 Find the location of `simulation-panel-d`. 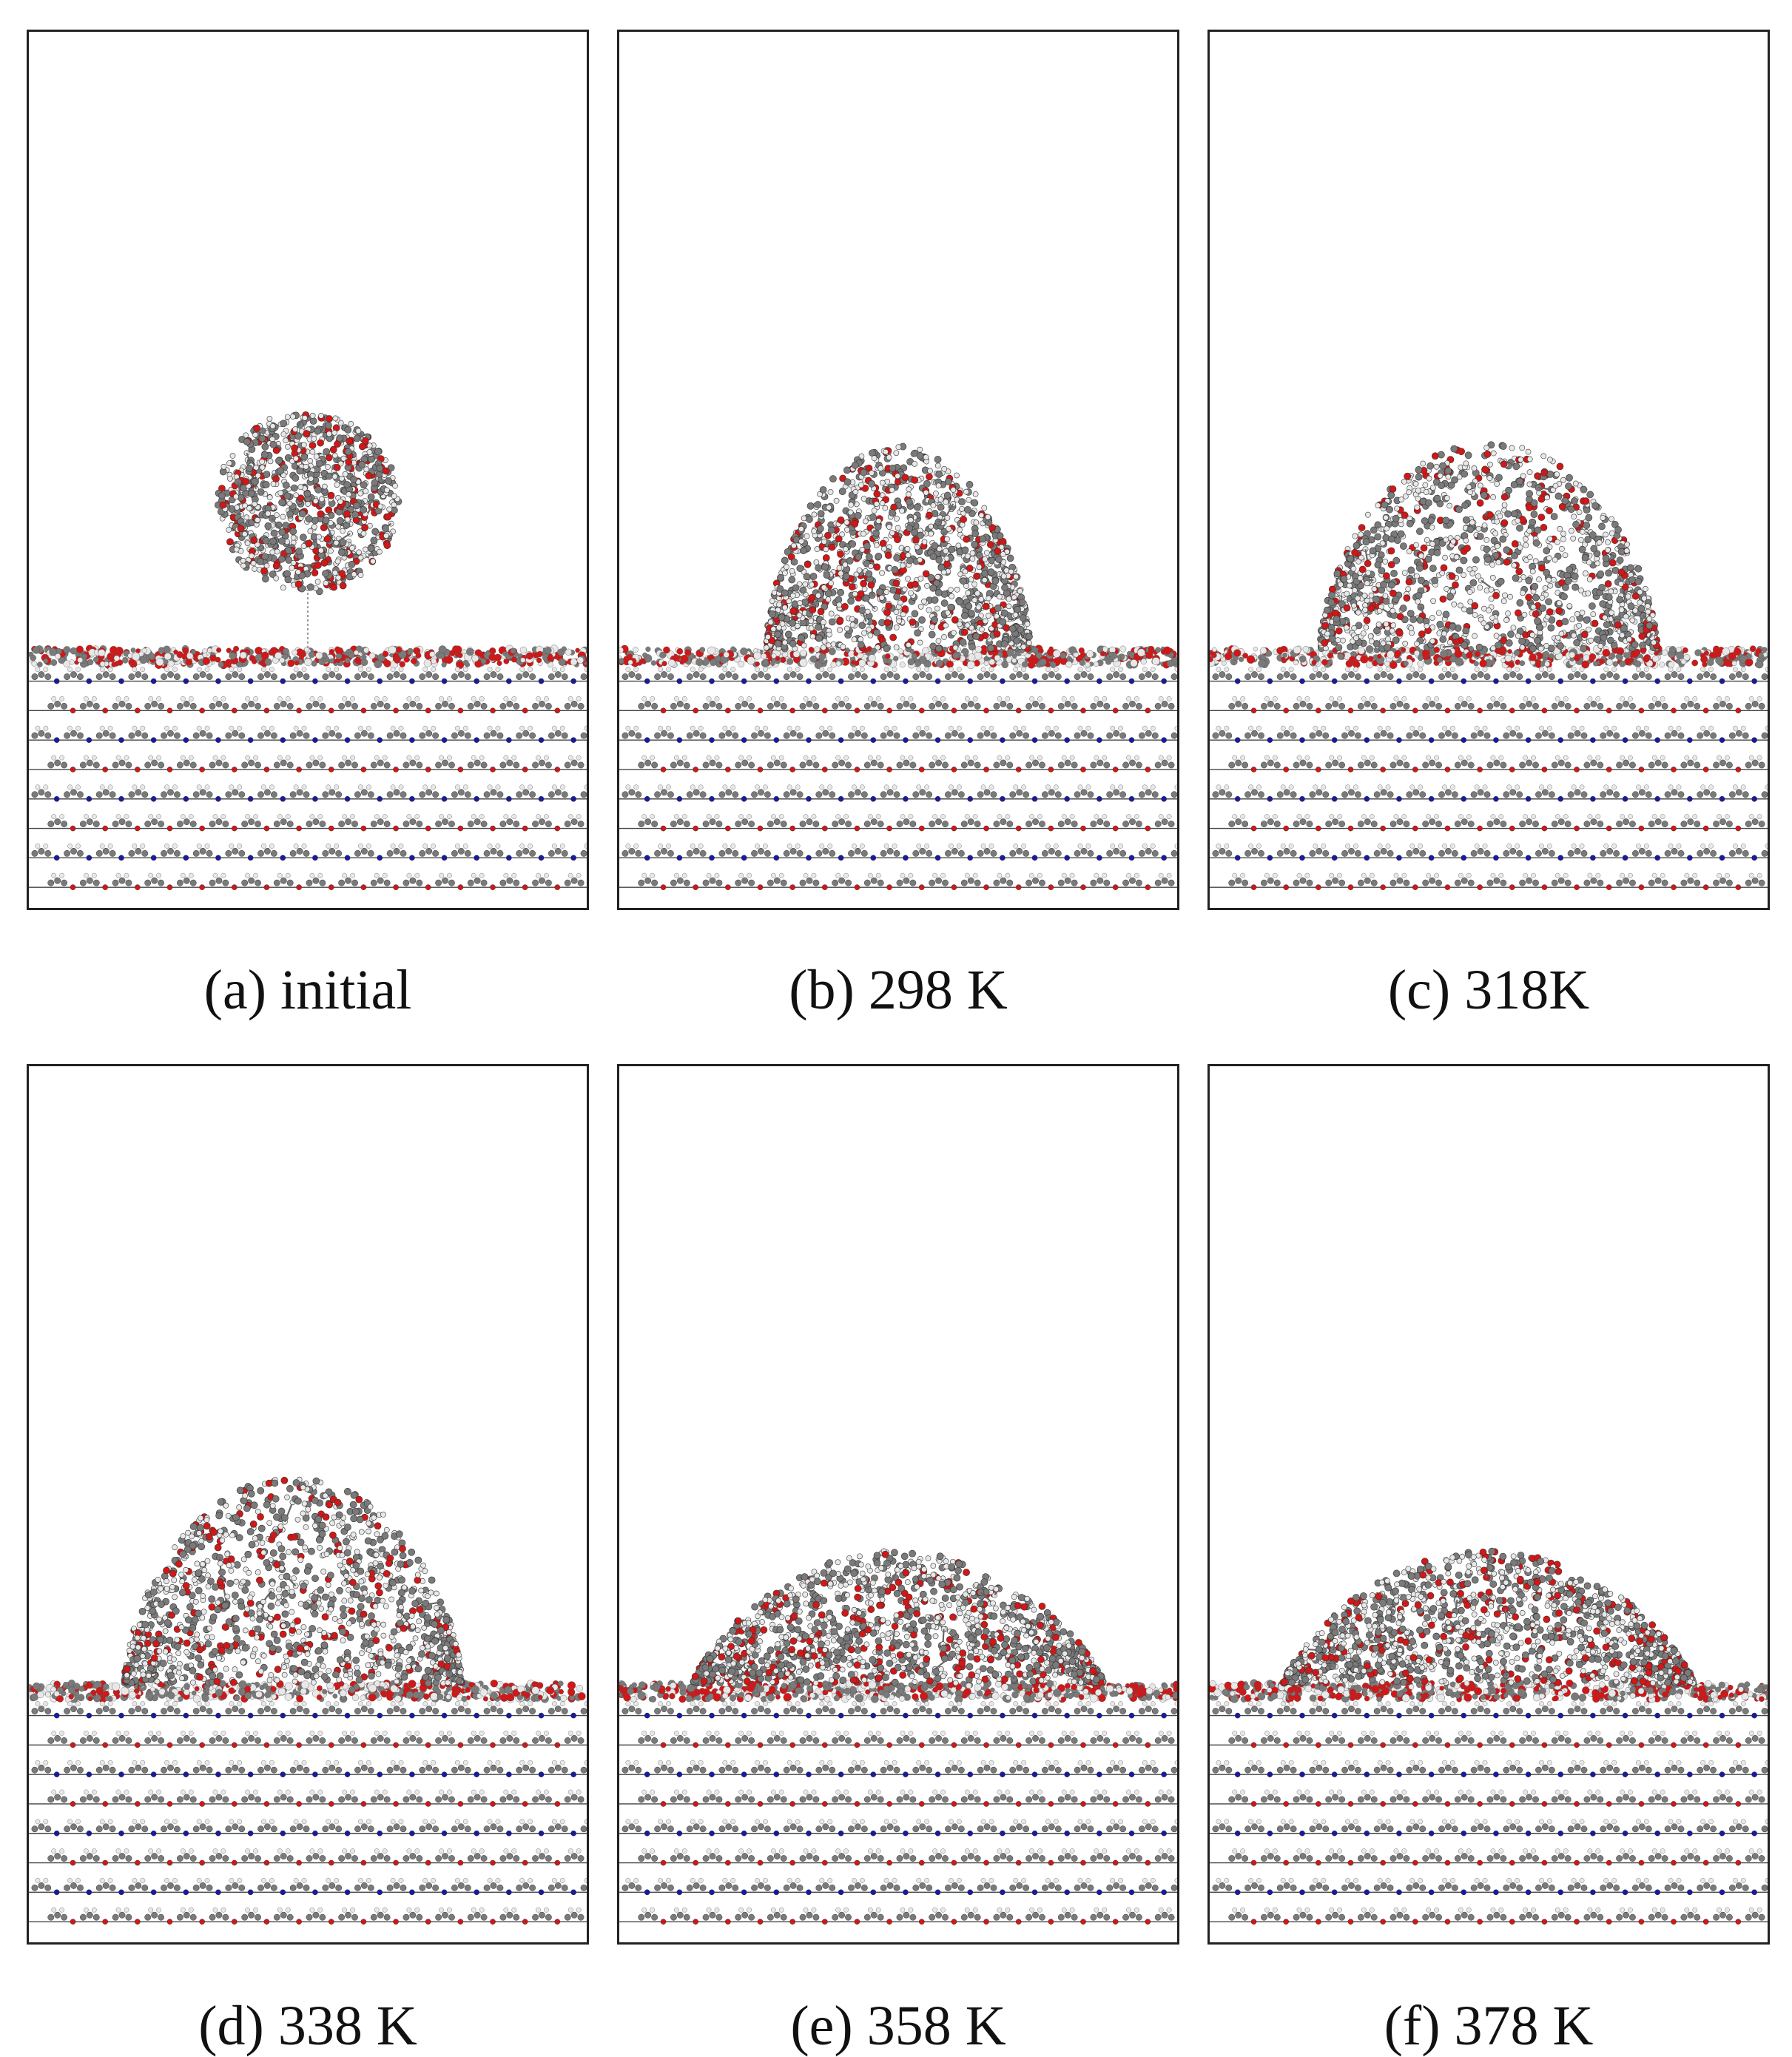

simulation-panel-d is located at coordinates (308, 1504).